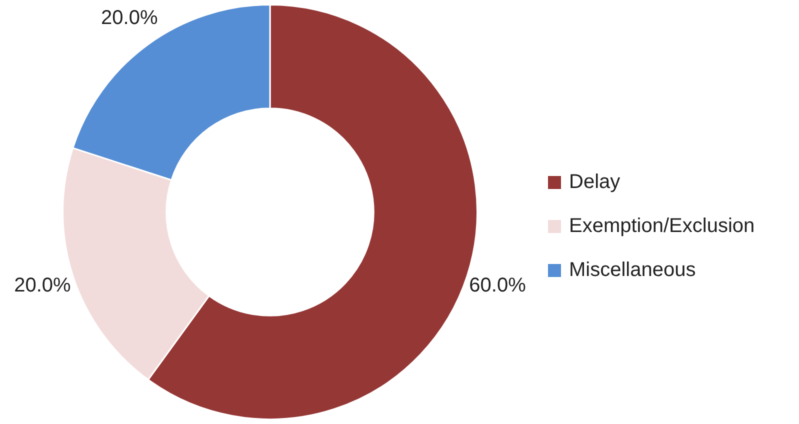 The height and width of the screenshot is (424, 799). What do you see at coordinates (594, 182) in the screenshot?
I see `legend-label: Delay` at bounding box center [594, 182].